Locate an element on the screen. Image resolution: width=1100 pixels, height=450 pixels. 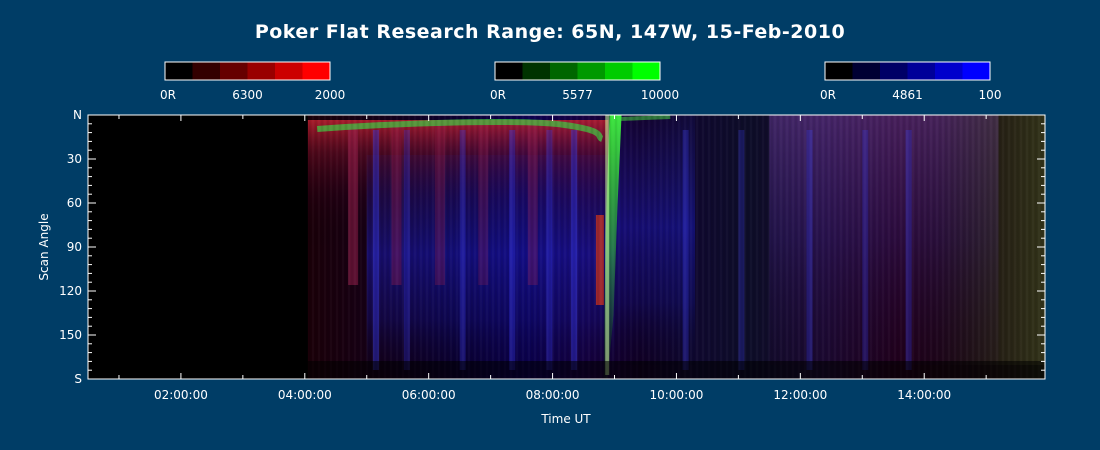
x-tick-label: 08:00:00 is located at coordinates (553, 395).